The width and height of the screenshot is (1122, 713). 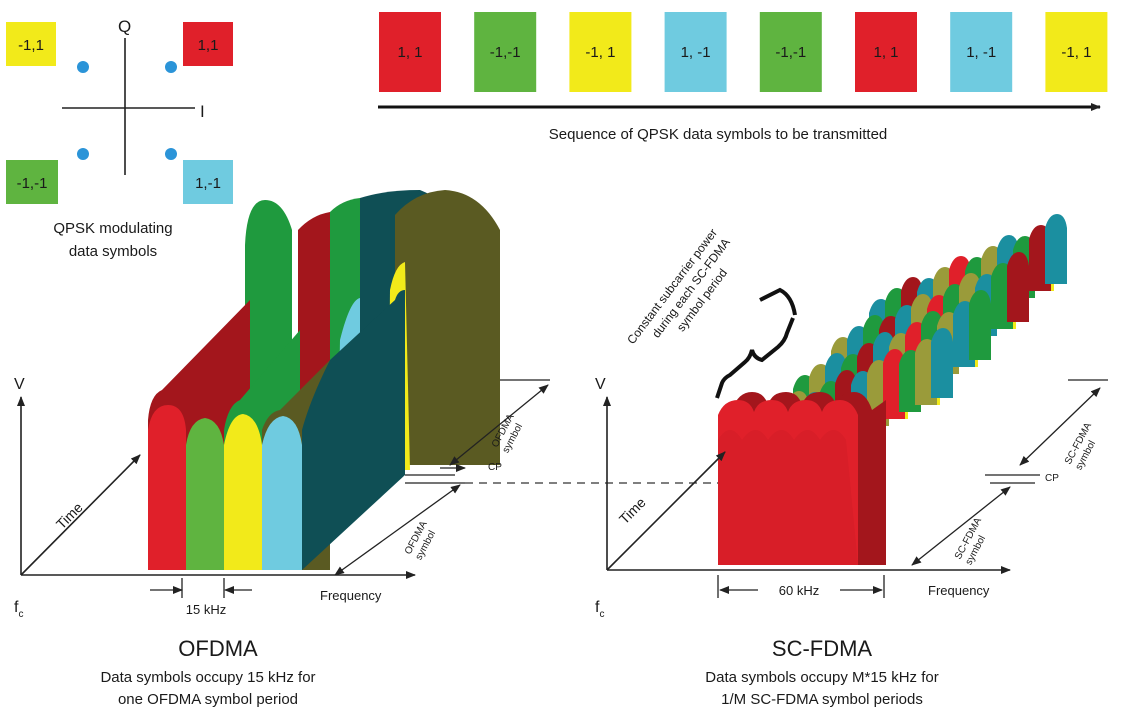 What do you see at coordinates (632, 510) in the screenshot?
I see `scfdma-time-label: Time` at bounding box center [632, 510].